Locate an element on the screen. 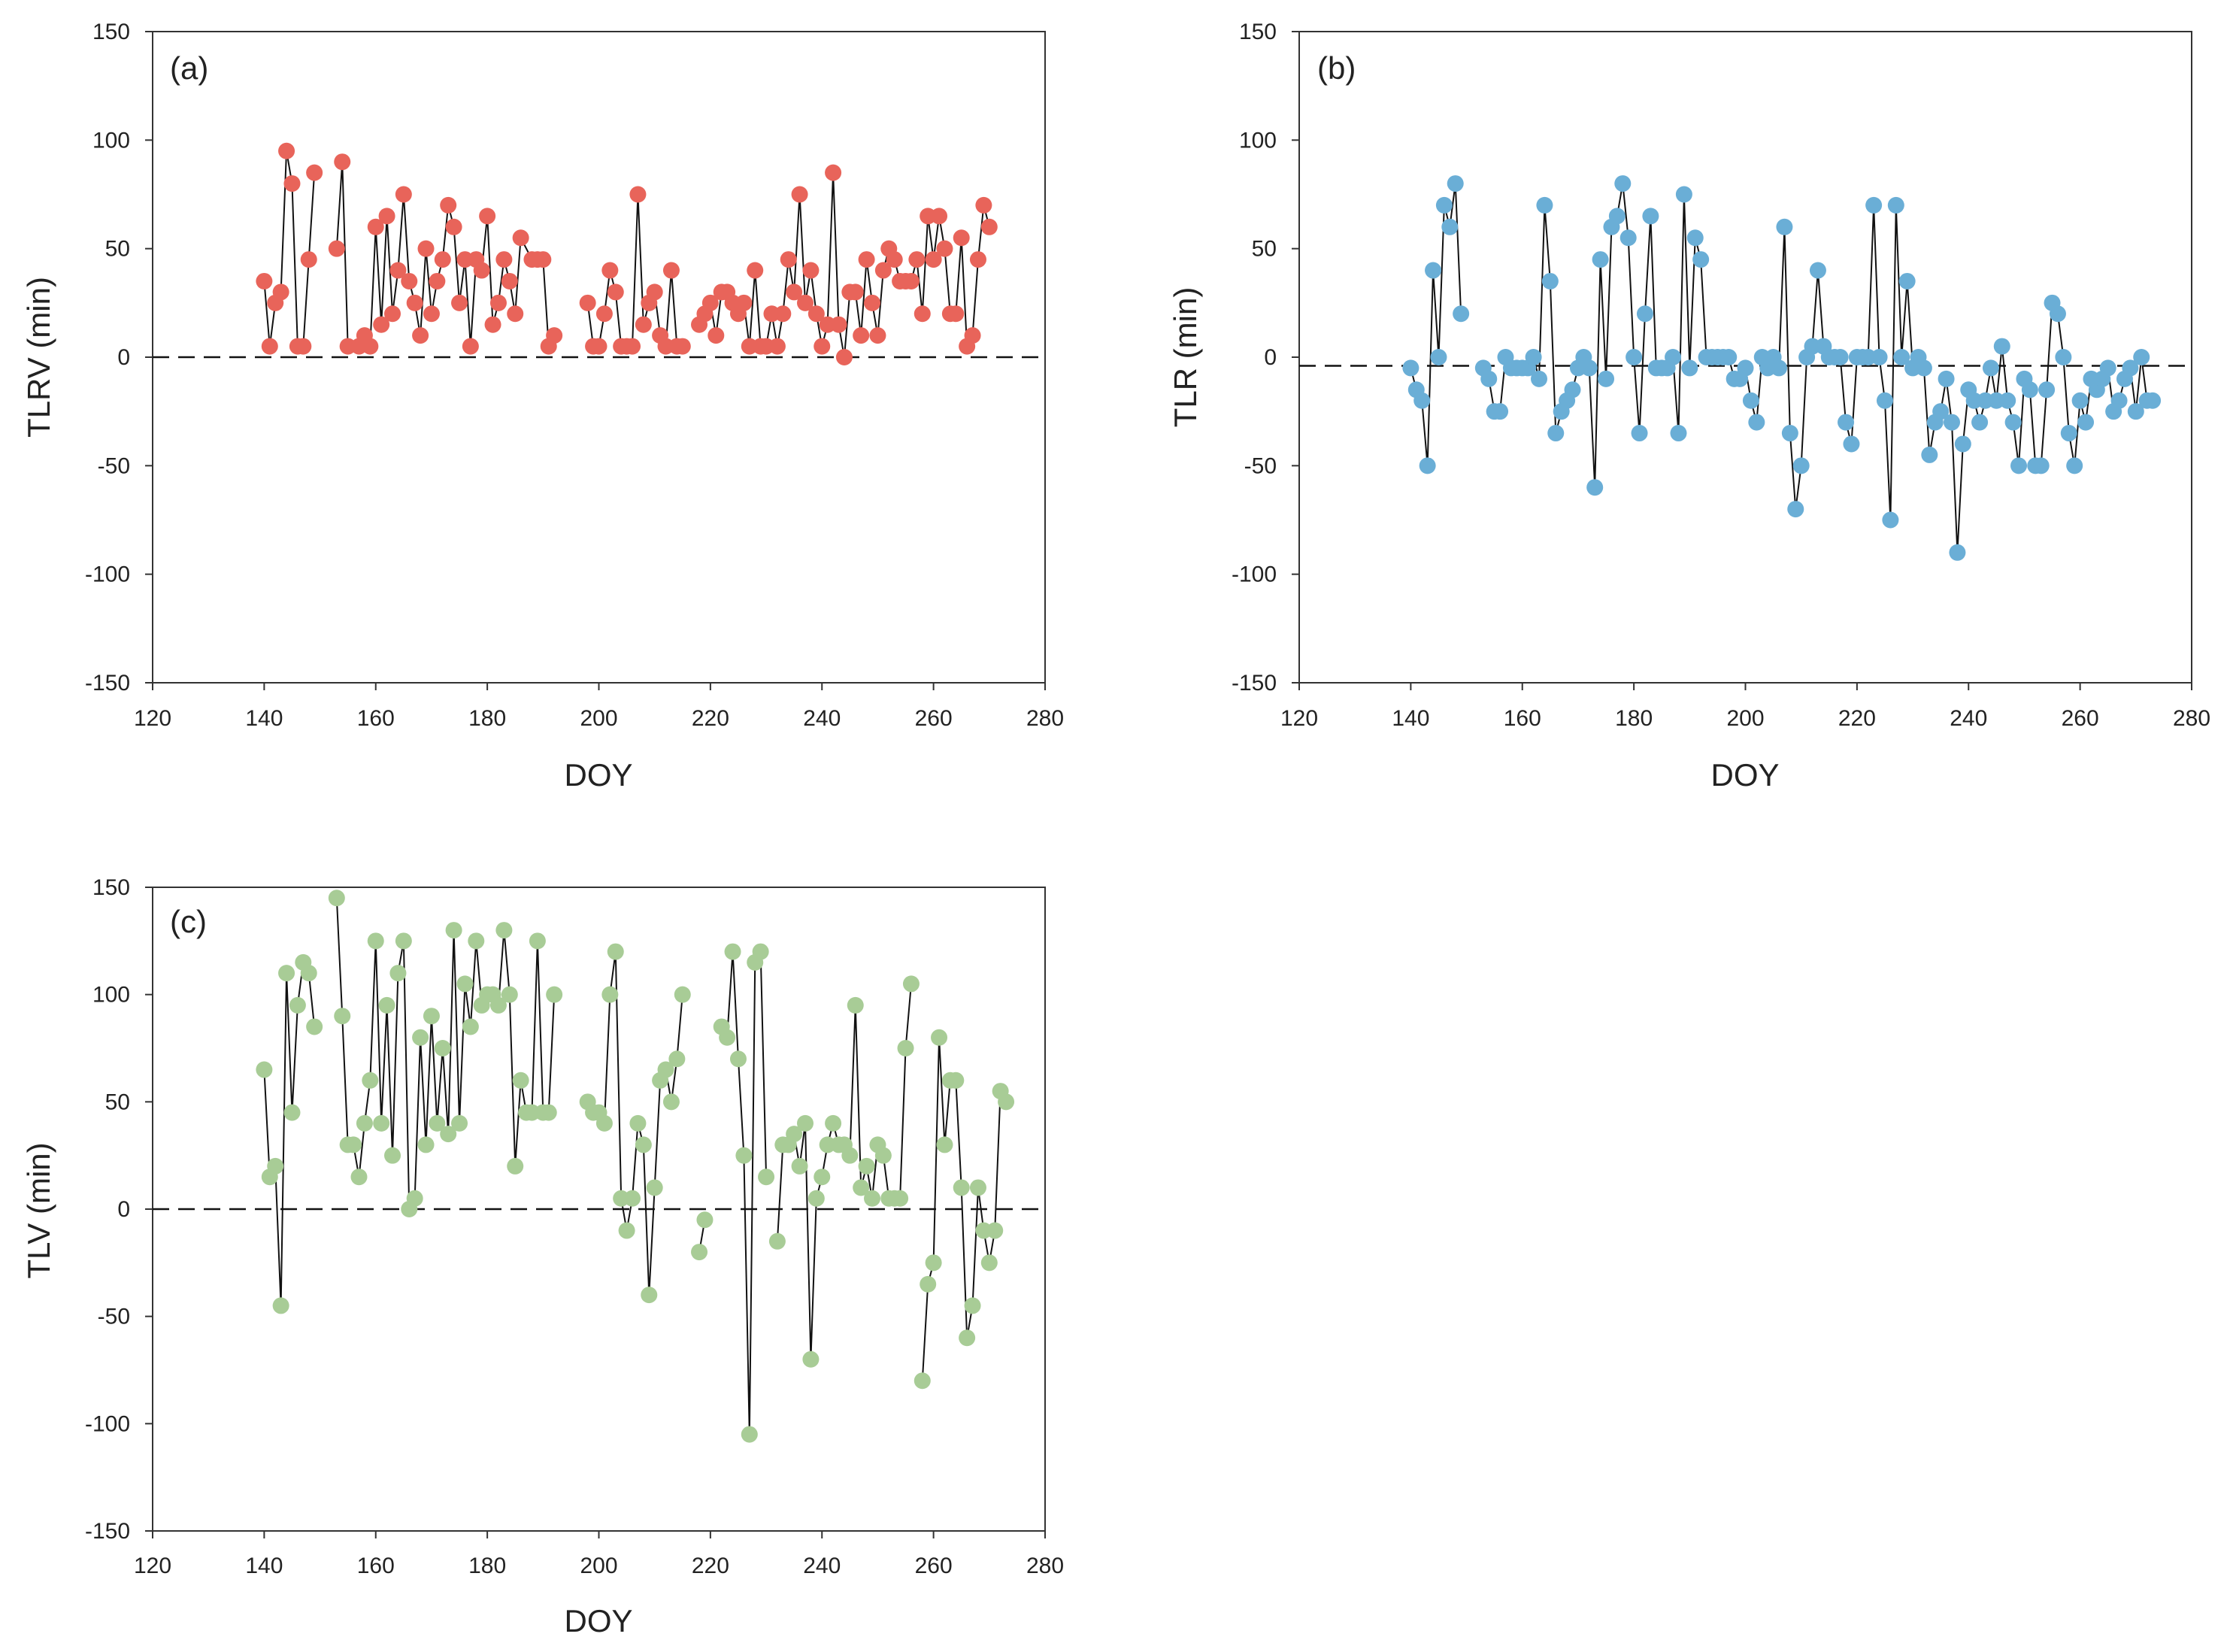 This screenshot has width=2230, height=1652. x-tick-a: 140 is located at coordinates (264, 718).